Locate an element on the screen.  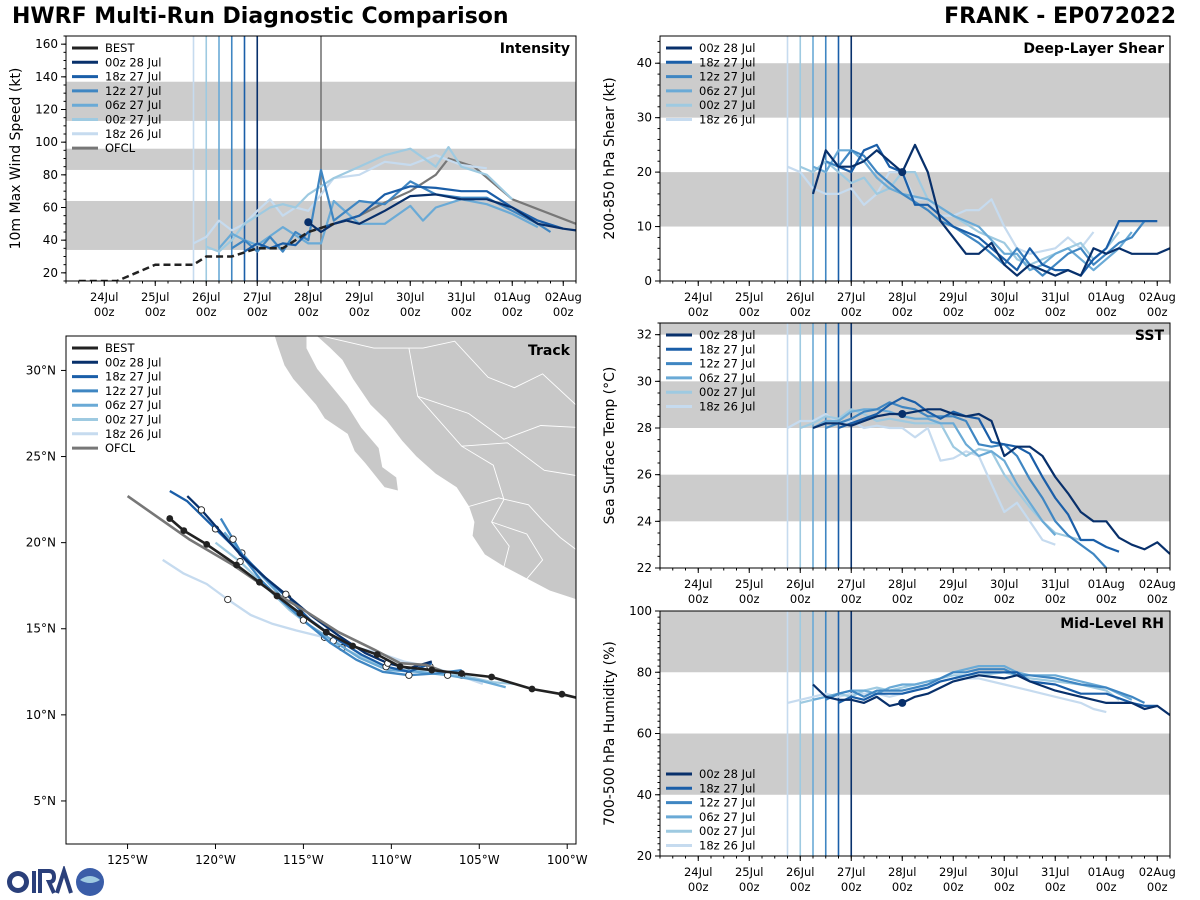
x-tick-day: 30Jul is located at coordinates (1004, 297).